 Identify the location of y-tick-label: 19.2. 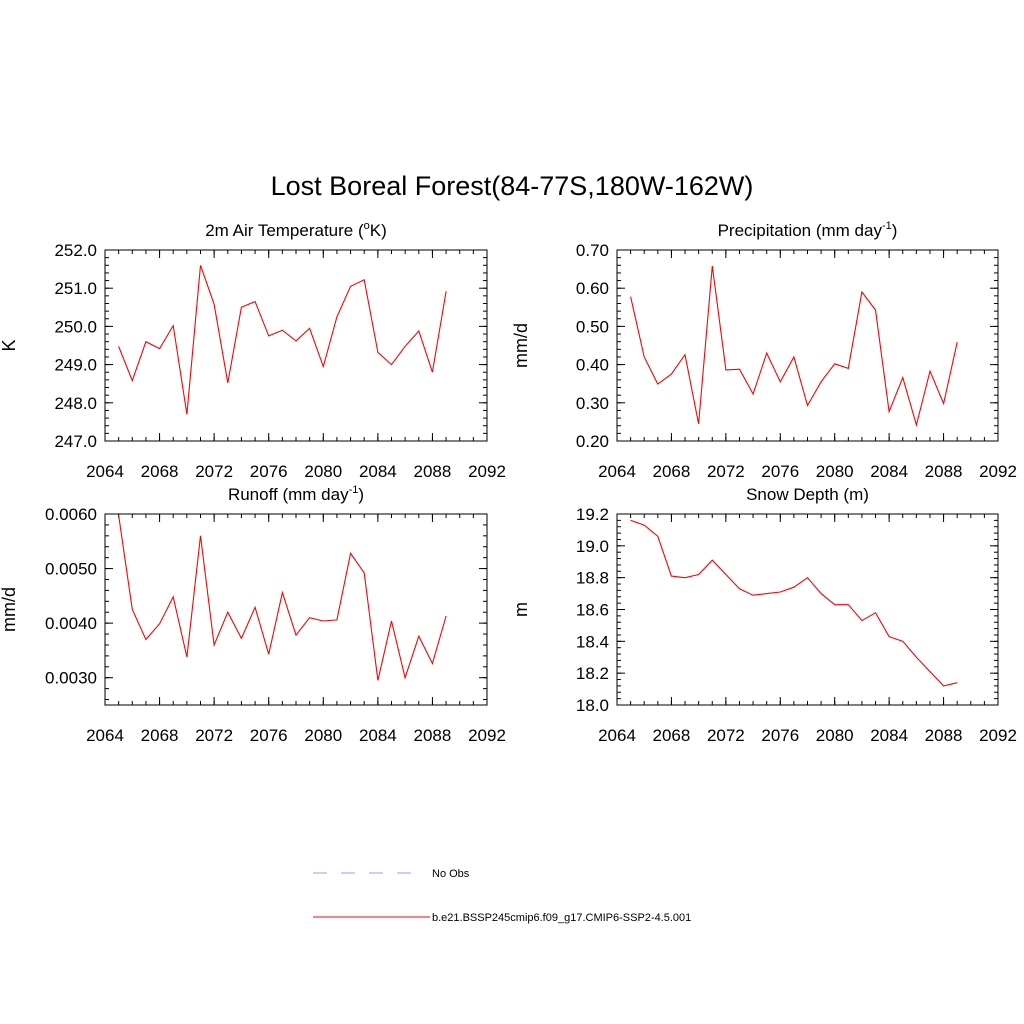
(592, 514).